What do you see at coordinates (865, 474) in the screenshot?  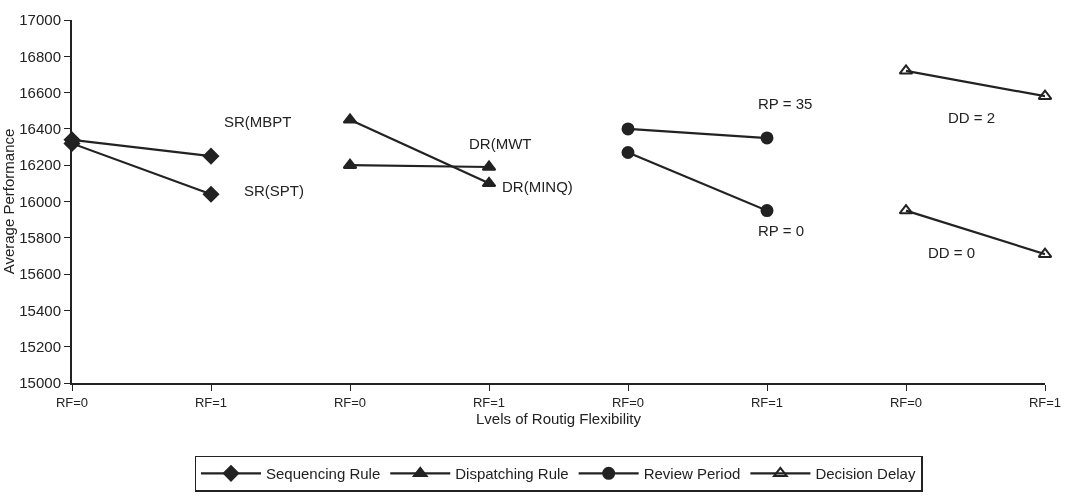 I see `legend-label: Decision Delay` at bounding box center [865, 474].